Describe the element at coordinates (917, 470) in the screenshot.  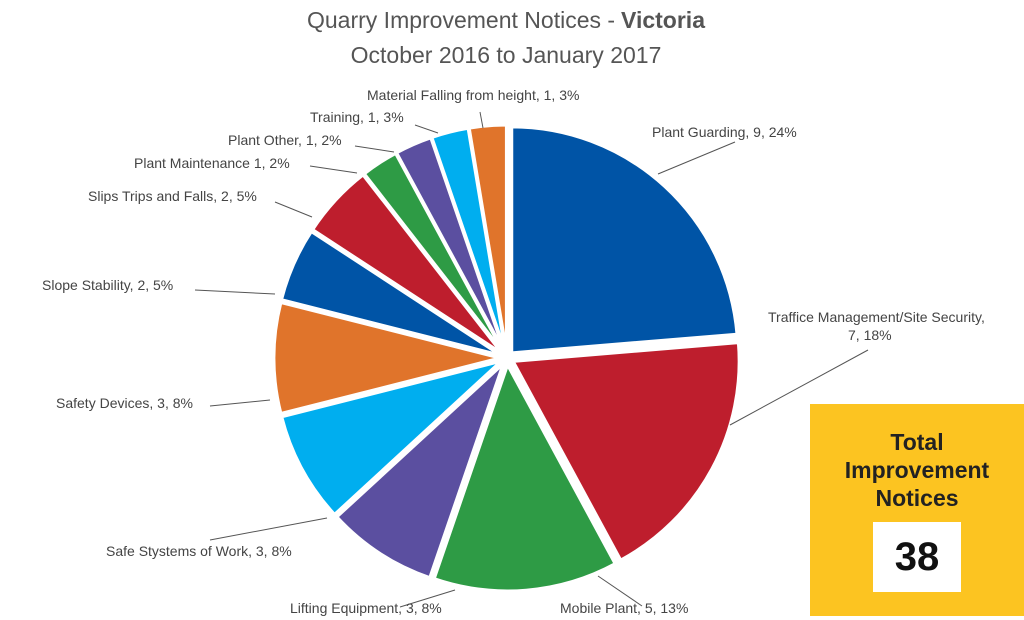
I see `total-label: Total Improvement Notices` at that location.